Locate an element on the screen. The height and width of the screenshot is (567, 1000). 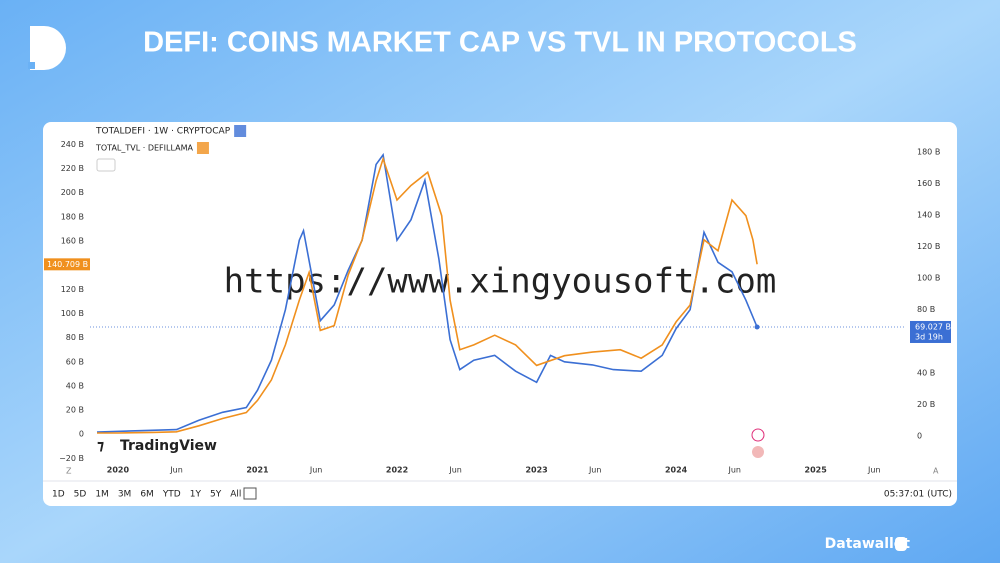
legend-label: TOTAL_TVL · DEFILLAMA is located at coordinates (144, 148).